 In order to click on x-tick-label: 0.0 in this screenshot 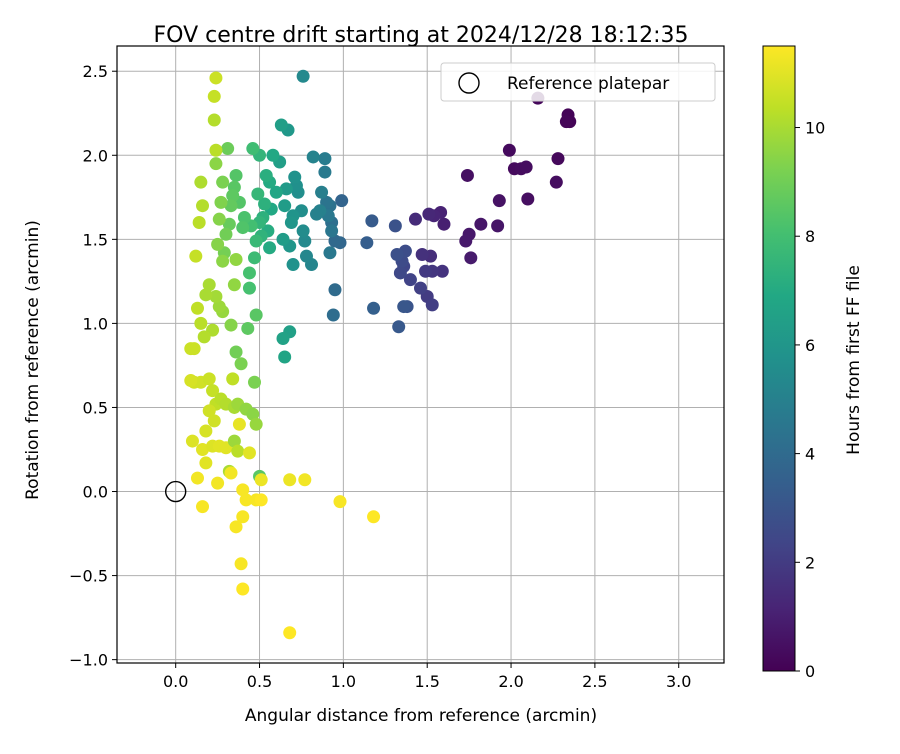, I will do `click(175, 681)`.